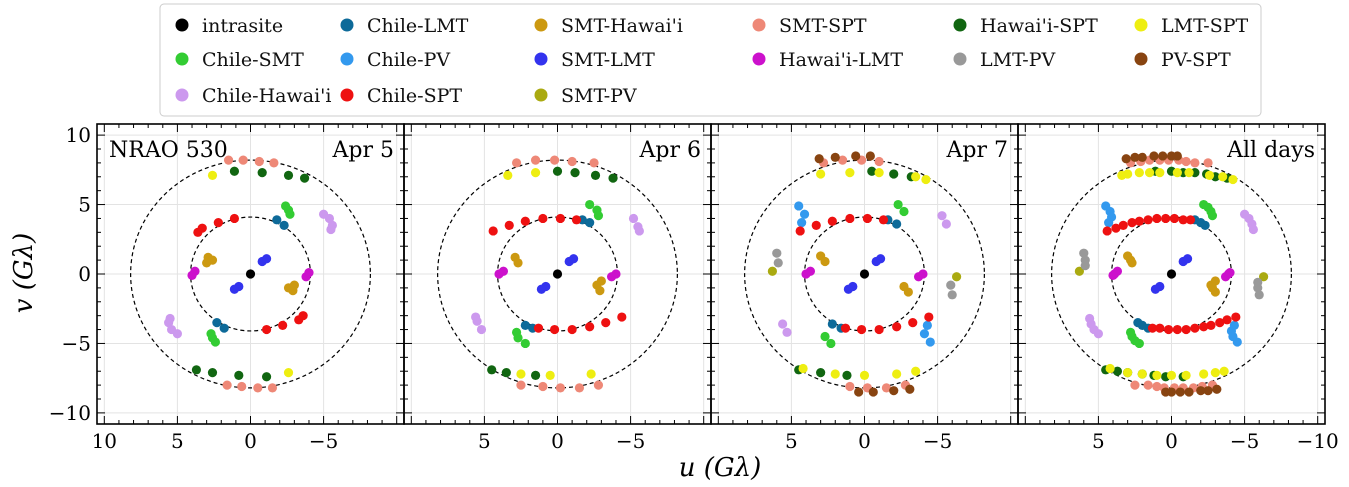  What do you see at coordinates (78, 135) in the screenshot?
I see `y-tick-label: 10` at bounding box center [78, 135].